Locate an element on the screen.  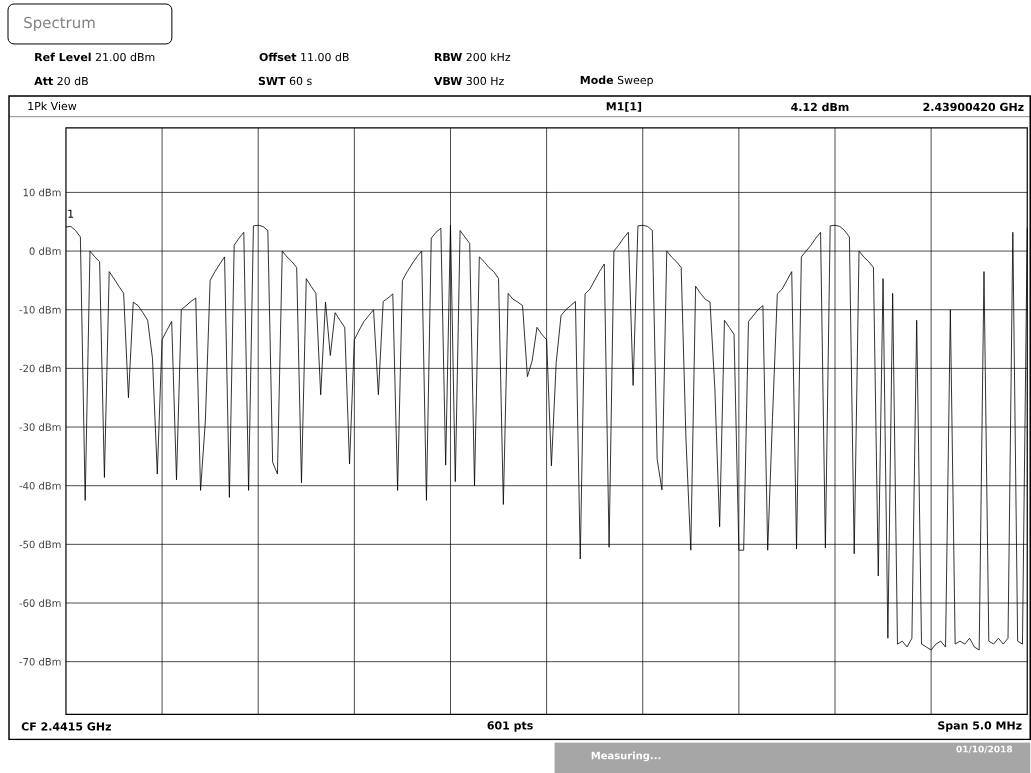
y-tick-label: 10 dBm is located at coordinates (42, 192).